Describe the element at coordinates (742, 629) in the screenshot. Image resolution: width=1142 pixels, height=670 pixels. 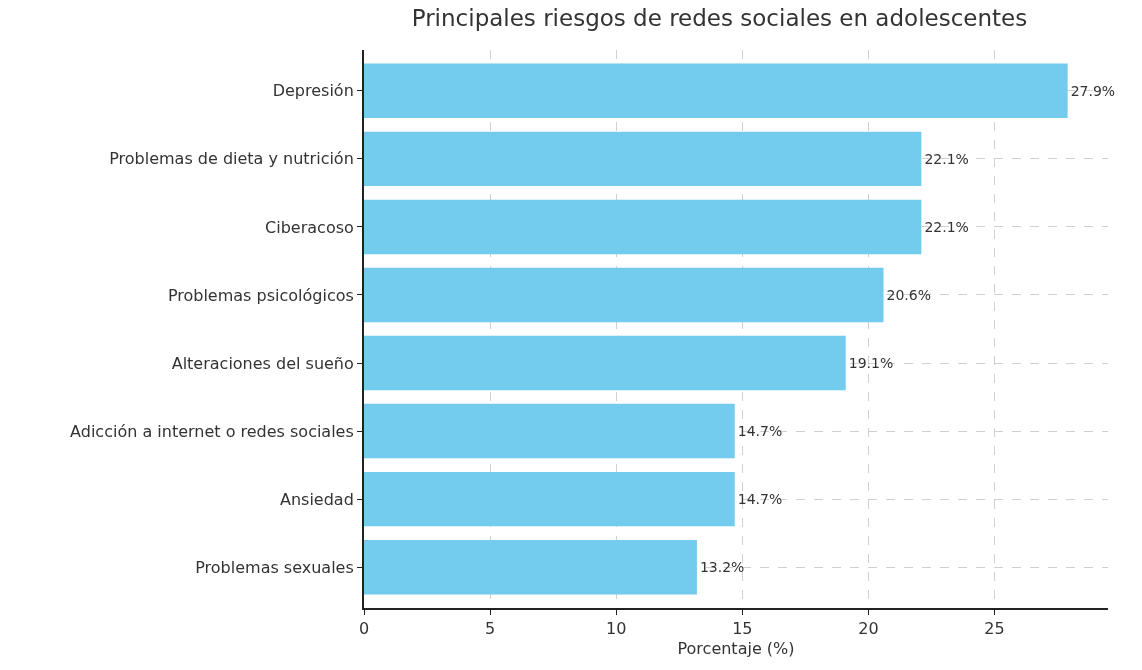
I see `x-tick-label: 15` at that location.